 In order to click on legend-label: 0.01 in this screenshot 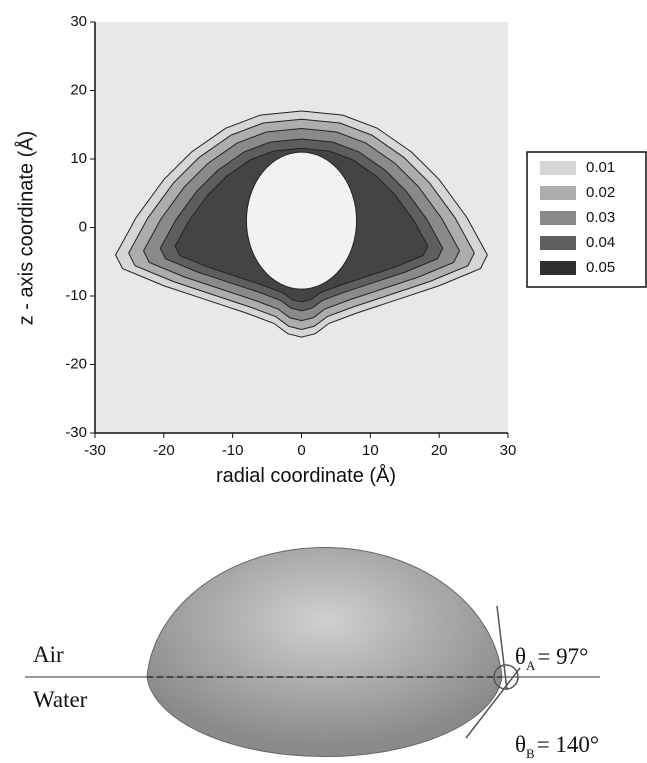, I will do `click(600, 167)`.